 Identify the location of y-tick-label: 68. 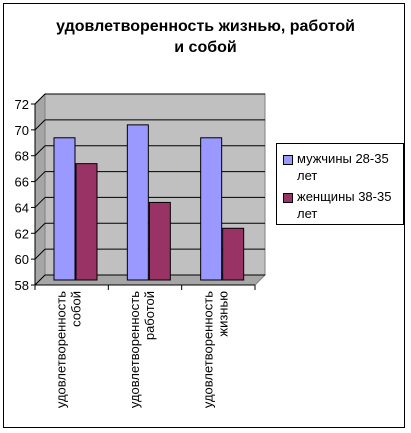
(22, 156).